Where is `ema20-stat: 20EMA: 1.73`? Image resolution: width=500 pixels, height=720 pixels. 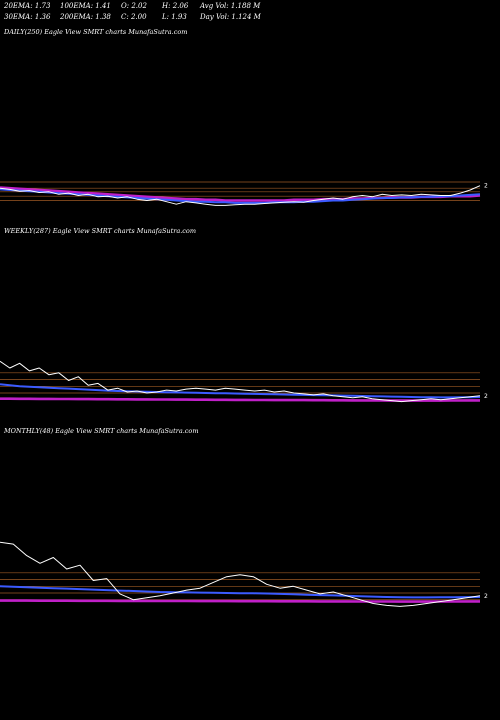
ema20-stat: 20EMA: 1.73 is located at coordinates (27, 6).